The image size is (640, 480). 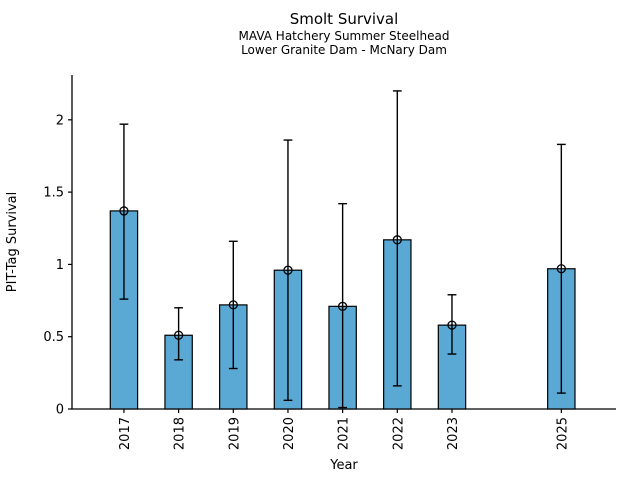 What do you see at coordinates (561, 269) in the screenshot?
I see `marker-2025` at bounding box center [561, 269].